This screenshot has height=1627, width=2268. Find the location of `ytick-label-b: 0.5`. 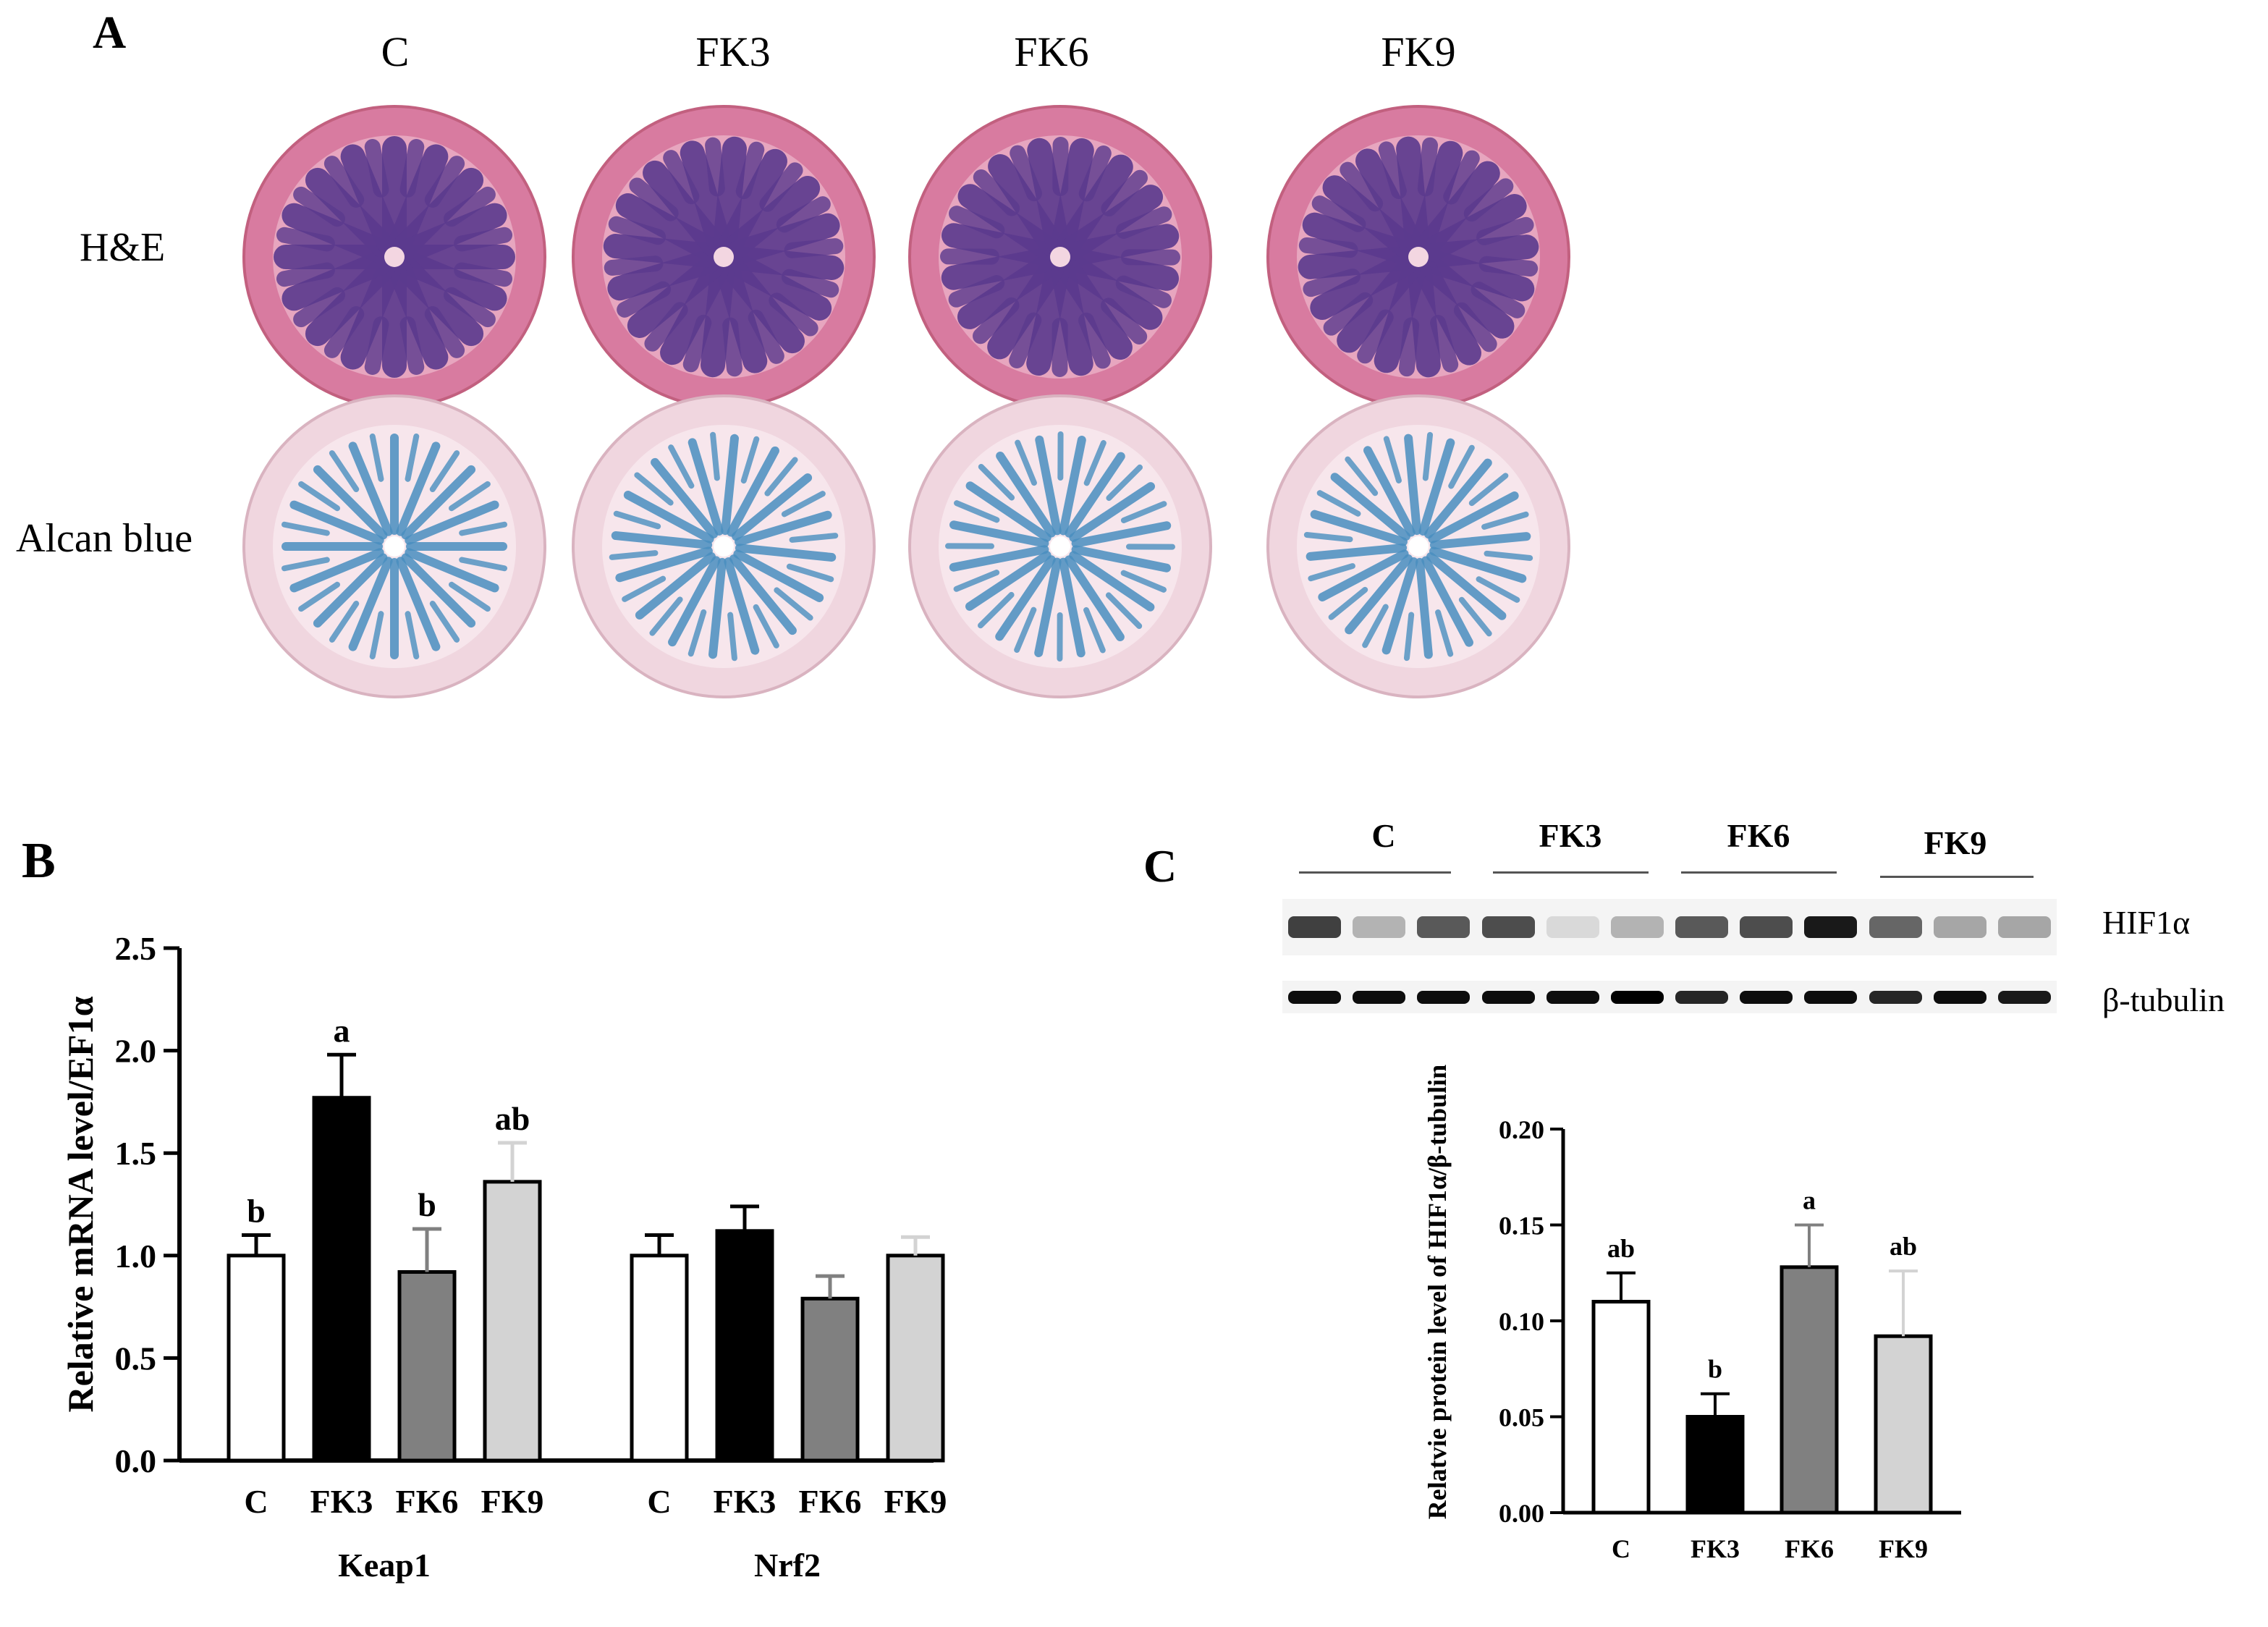

ytick-label-b: 0.5 is located at coordinates (136, 1358).